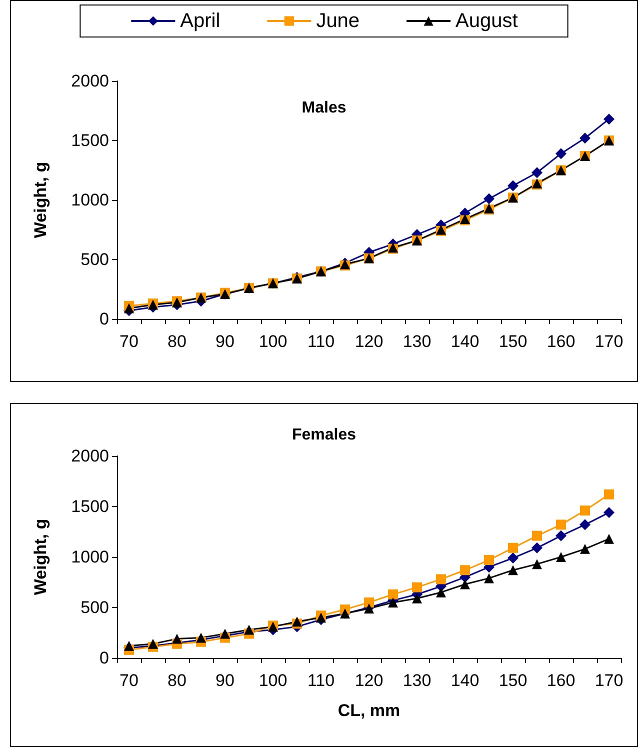 The width and height of the screenshot is (640, 749). Describe the element at coordinates (338, 21) in the screenshot. I see `legend-label: June` at that location.